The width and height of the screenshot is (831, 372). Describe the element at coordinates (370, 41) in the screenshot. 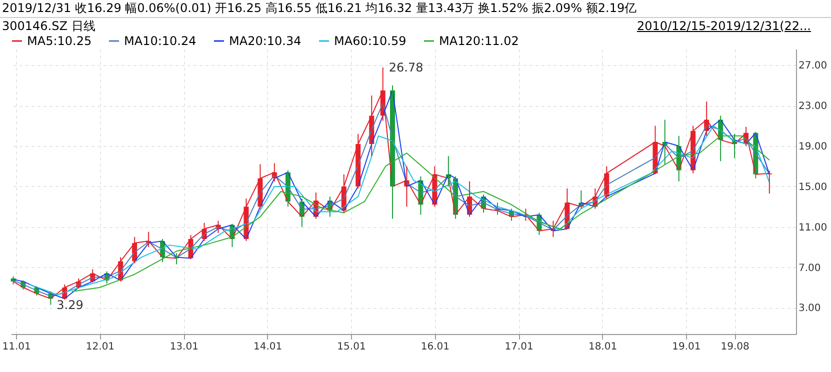

I see `legend-label: MA60:10.59` at that location.